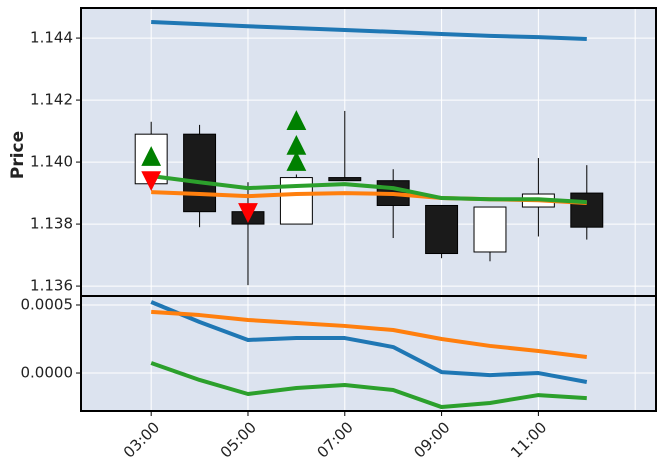 Image resolution: width=667 pixels, height=471 pixels. I want to click on y-tick-label: 1.136, so click(51, 286).